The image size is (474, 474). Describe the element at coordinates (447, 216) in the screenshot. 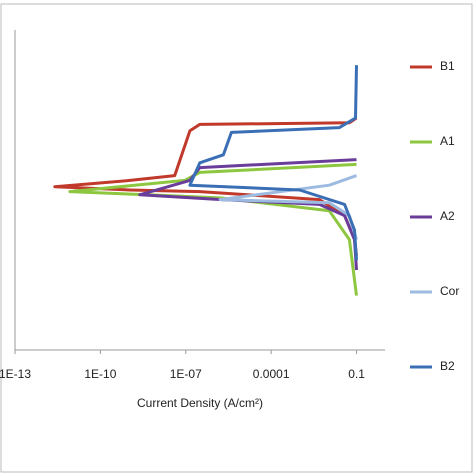

I see `legend-label: A2` at that location.